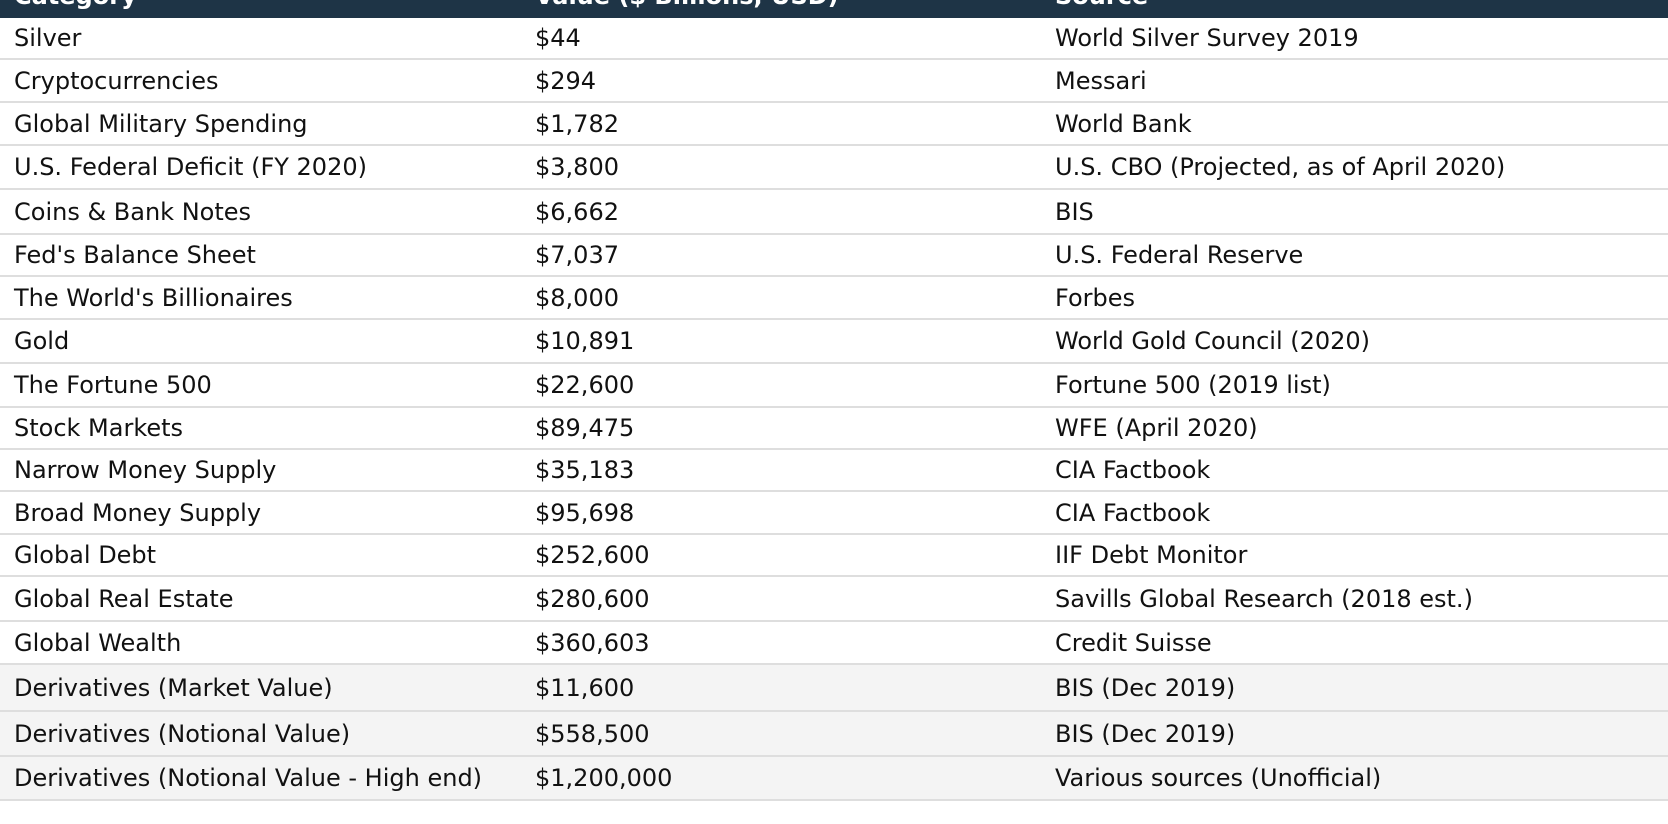  What do you see at coordinates (592, 555) in the screenshot?
I see `table-cell: $252,600` at bounding box center [592, 555].